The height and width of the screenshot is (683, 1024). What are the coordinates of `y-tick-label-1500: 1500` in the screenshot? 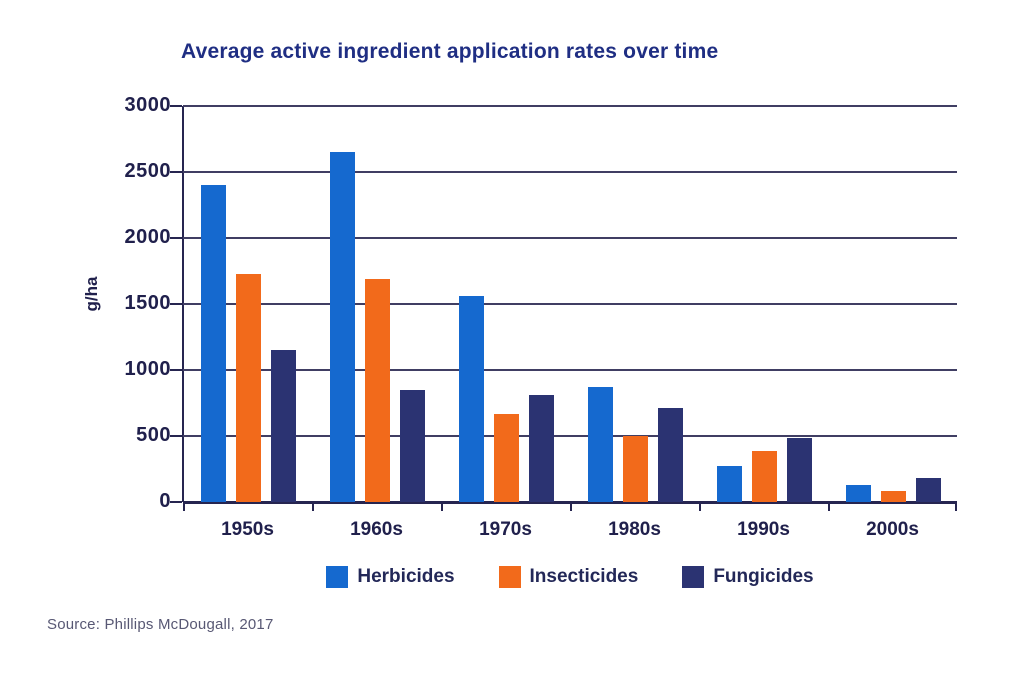 It's located at (147, 303).